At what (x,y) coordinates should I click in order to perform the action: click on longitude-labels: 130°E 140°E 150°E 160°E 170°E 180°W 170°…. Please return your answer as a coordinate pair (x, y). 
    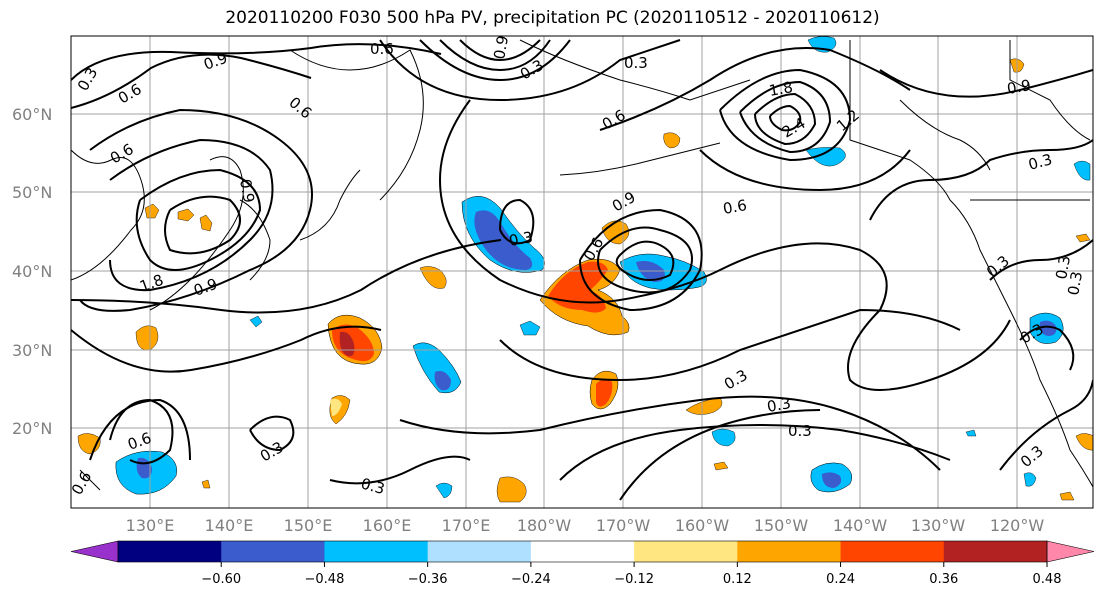
    Looking at the image, I should click on (585, 525).